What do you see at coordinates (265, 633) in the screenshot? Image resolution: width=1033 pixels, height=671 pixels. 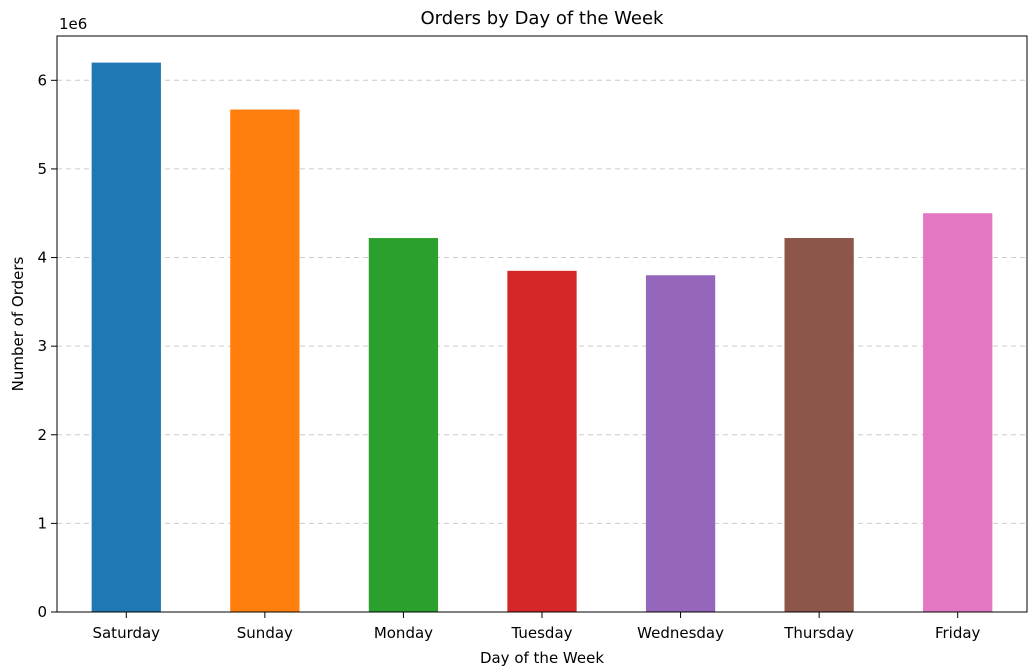 I see `x-tick-label-sunday: Sunday` at bounding box center [265, 633].